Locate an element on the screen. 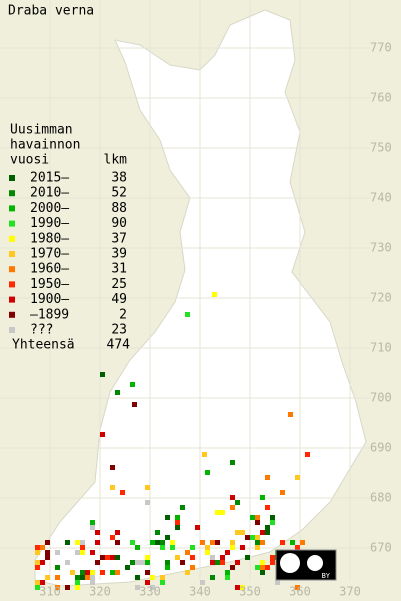 The image size is (401, 601). legend-label: 1900– is located at coordinates (49, 299).